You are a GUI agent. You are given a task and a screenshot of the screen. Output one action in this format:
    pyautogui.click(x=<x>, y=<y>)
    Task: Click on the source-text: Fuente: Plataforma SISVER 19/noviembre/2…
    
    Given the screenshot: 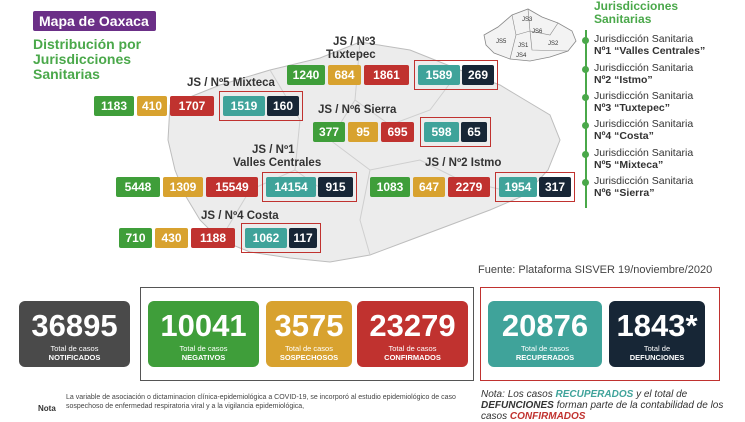 What is the action you would take?
    pyautogui.click(x=595, y=270)
    